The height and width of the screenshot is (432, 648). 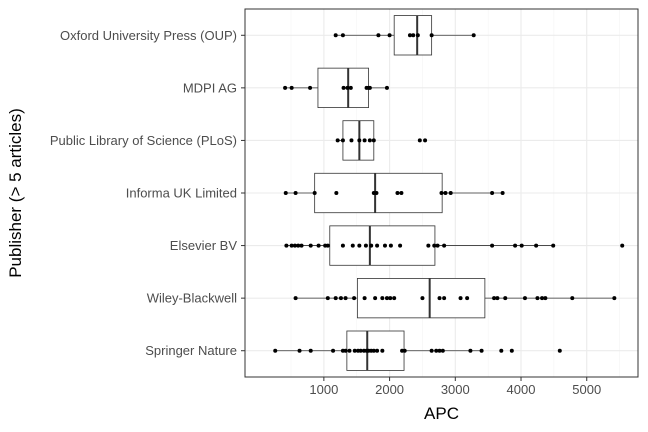 I want to click on y-axis-title: Publisher (> 5 articles), so click(x=15, y=193).